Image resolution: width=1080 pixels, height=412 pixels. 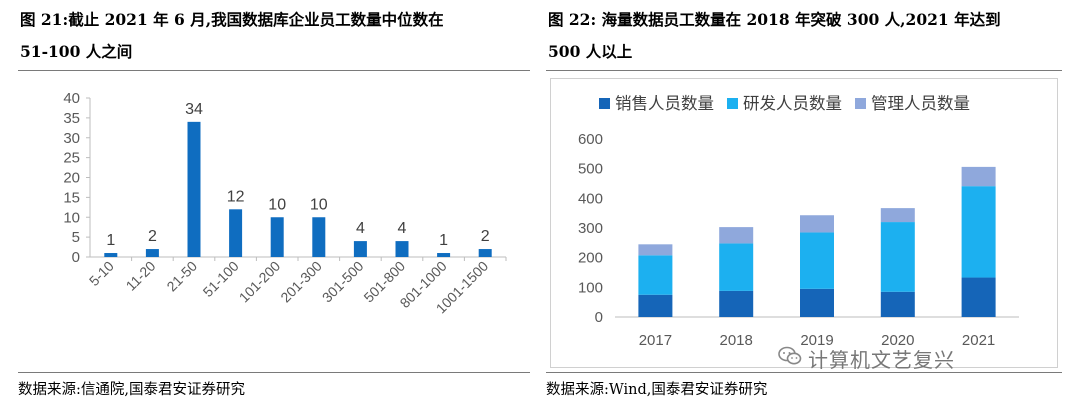 I want to click on y-tick-label: 10, so click(x=71, y=217).